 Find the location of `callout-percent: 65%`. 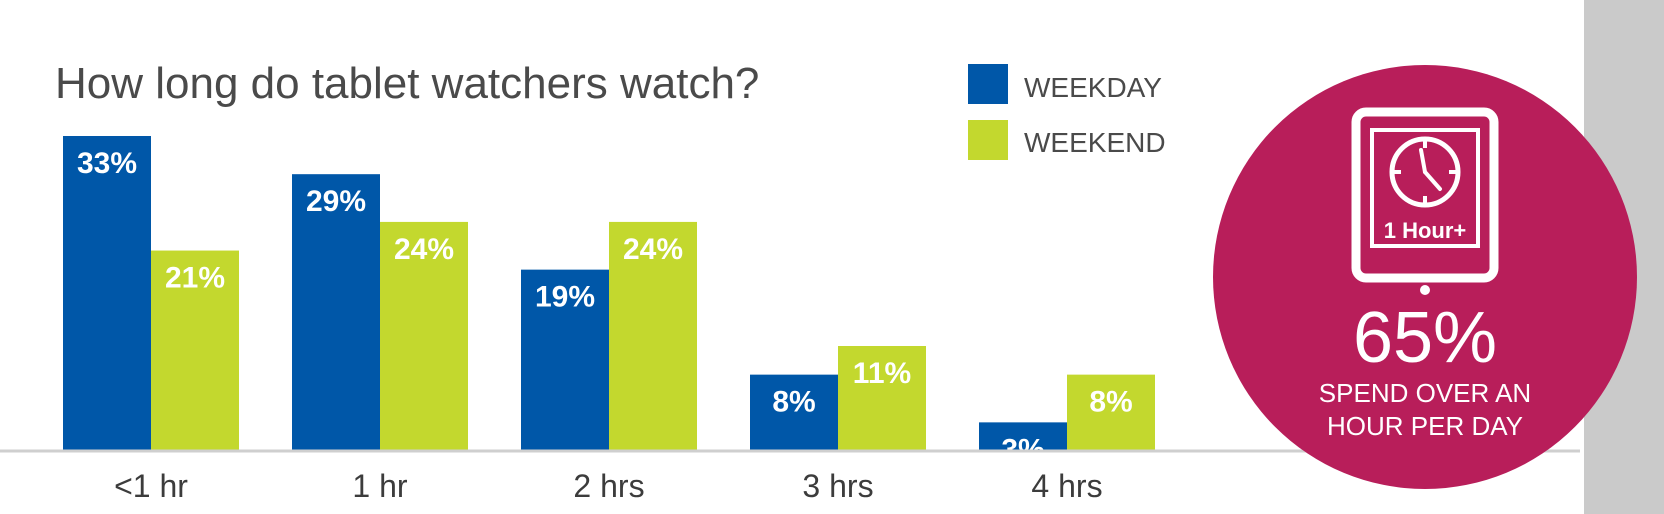

callout-percent: 65% is located at coordinates (1425, 338).